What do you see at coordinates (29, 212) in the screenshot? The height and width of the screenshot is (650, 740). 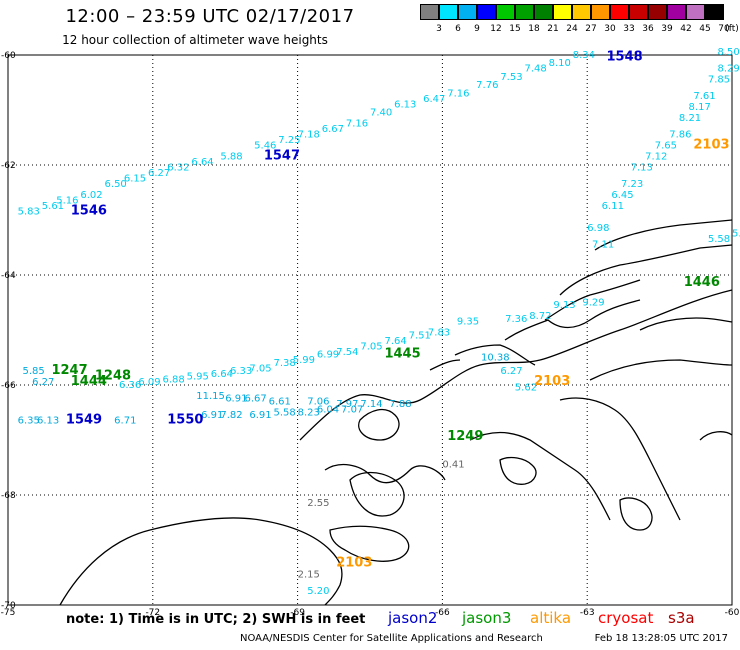 I see `wave-height-label: 5.83` at bounding box center [29, 212].